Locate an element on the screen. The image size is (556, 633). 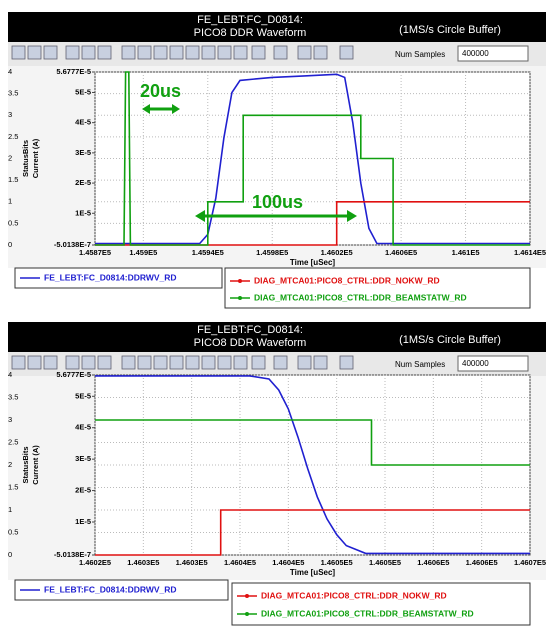
y2-tick-label: 5E-5 is located at coordinates (83, 91).